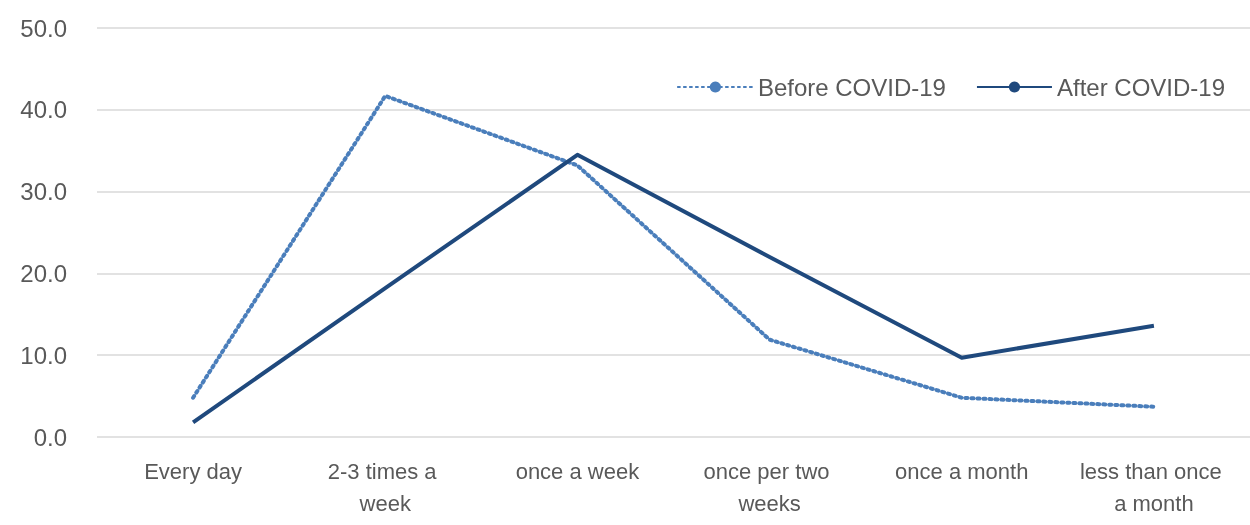 The width and height of the screenshot is (1250, 525). What do you see at coordinates (43, 110) in the screenshot?
I see `y-tick-label: 40.0` at bounding box center [43, 110].